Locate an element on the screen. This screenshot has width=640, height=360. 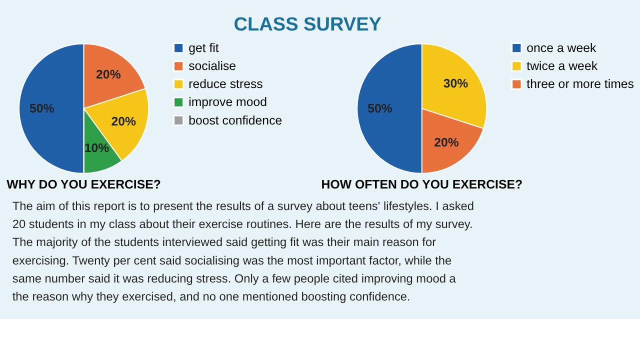
text: same number said it was reducing stress. Only a few people cited improving mood a is located at coordinates (234, 278).